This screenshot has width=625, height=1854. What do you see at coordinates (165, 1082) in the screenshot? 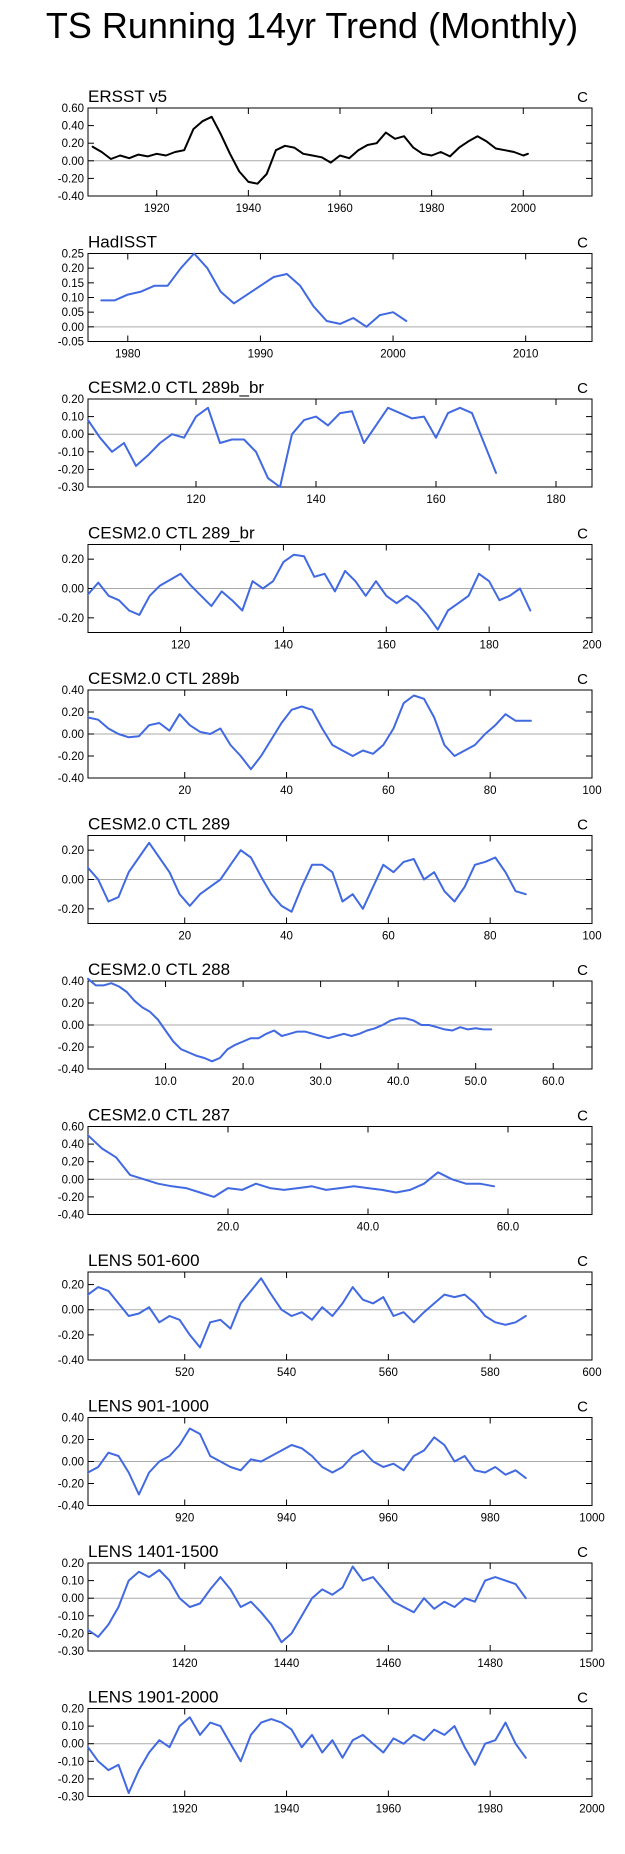
I see `x-tick-label: 10.0` at bounding box center [165, 1082].